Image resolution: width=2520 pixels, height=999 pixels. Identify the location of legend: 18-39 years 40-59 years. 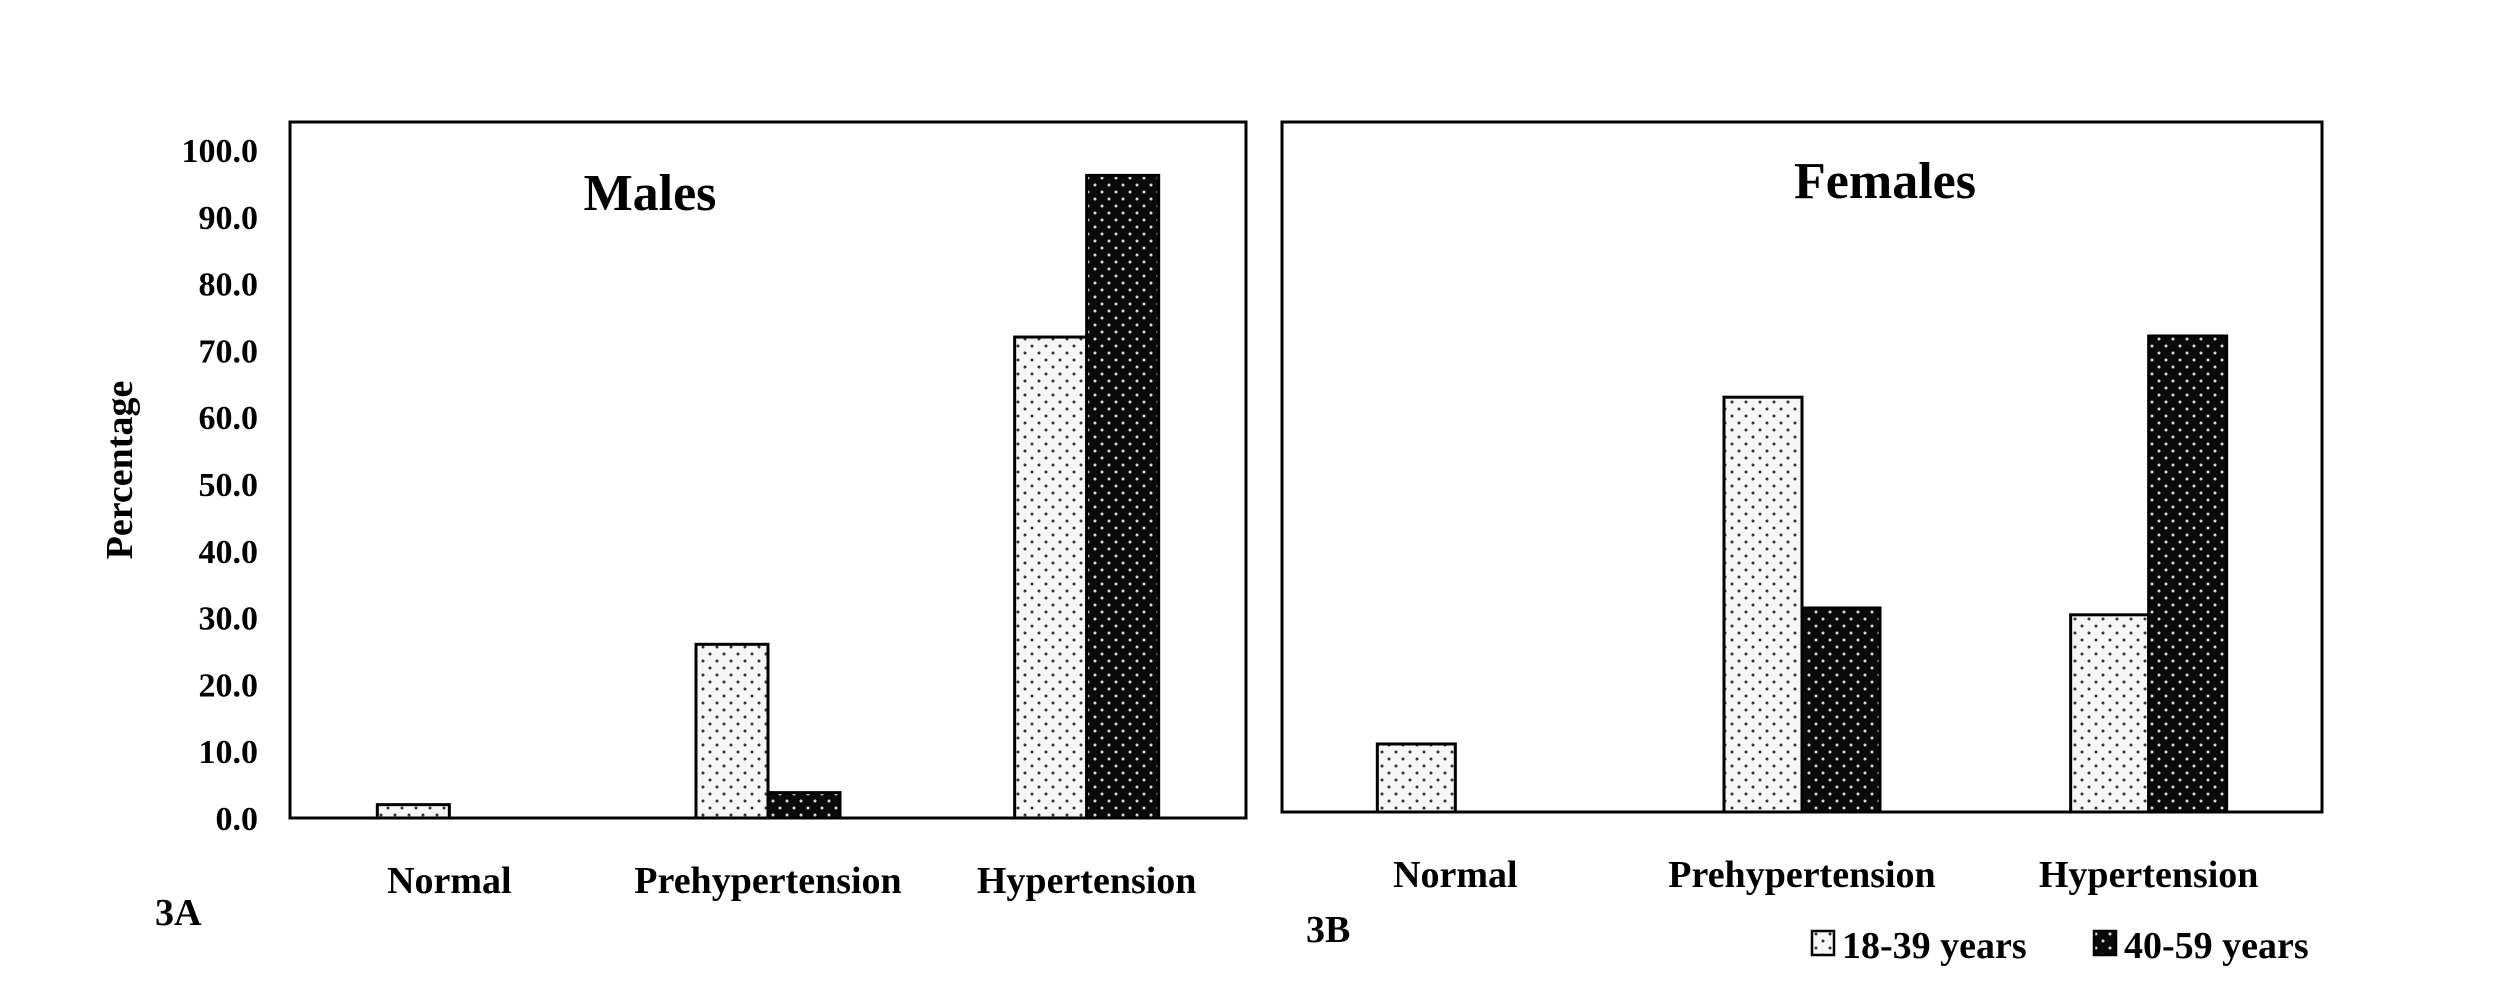
(2059, 946).